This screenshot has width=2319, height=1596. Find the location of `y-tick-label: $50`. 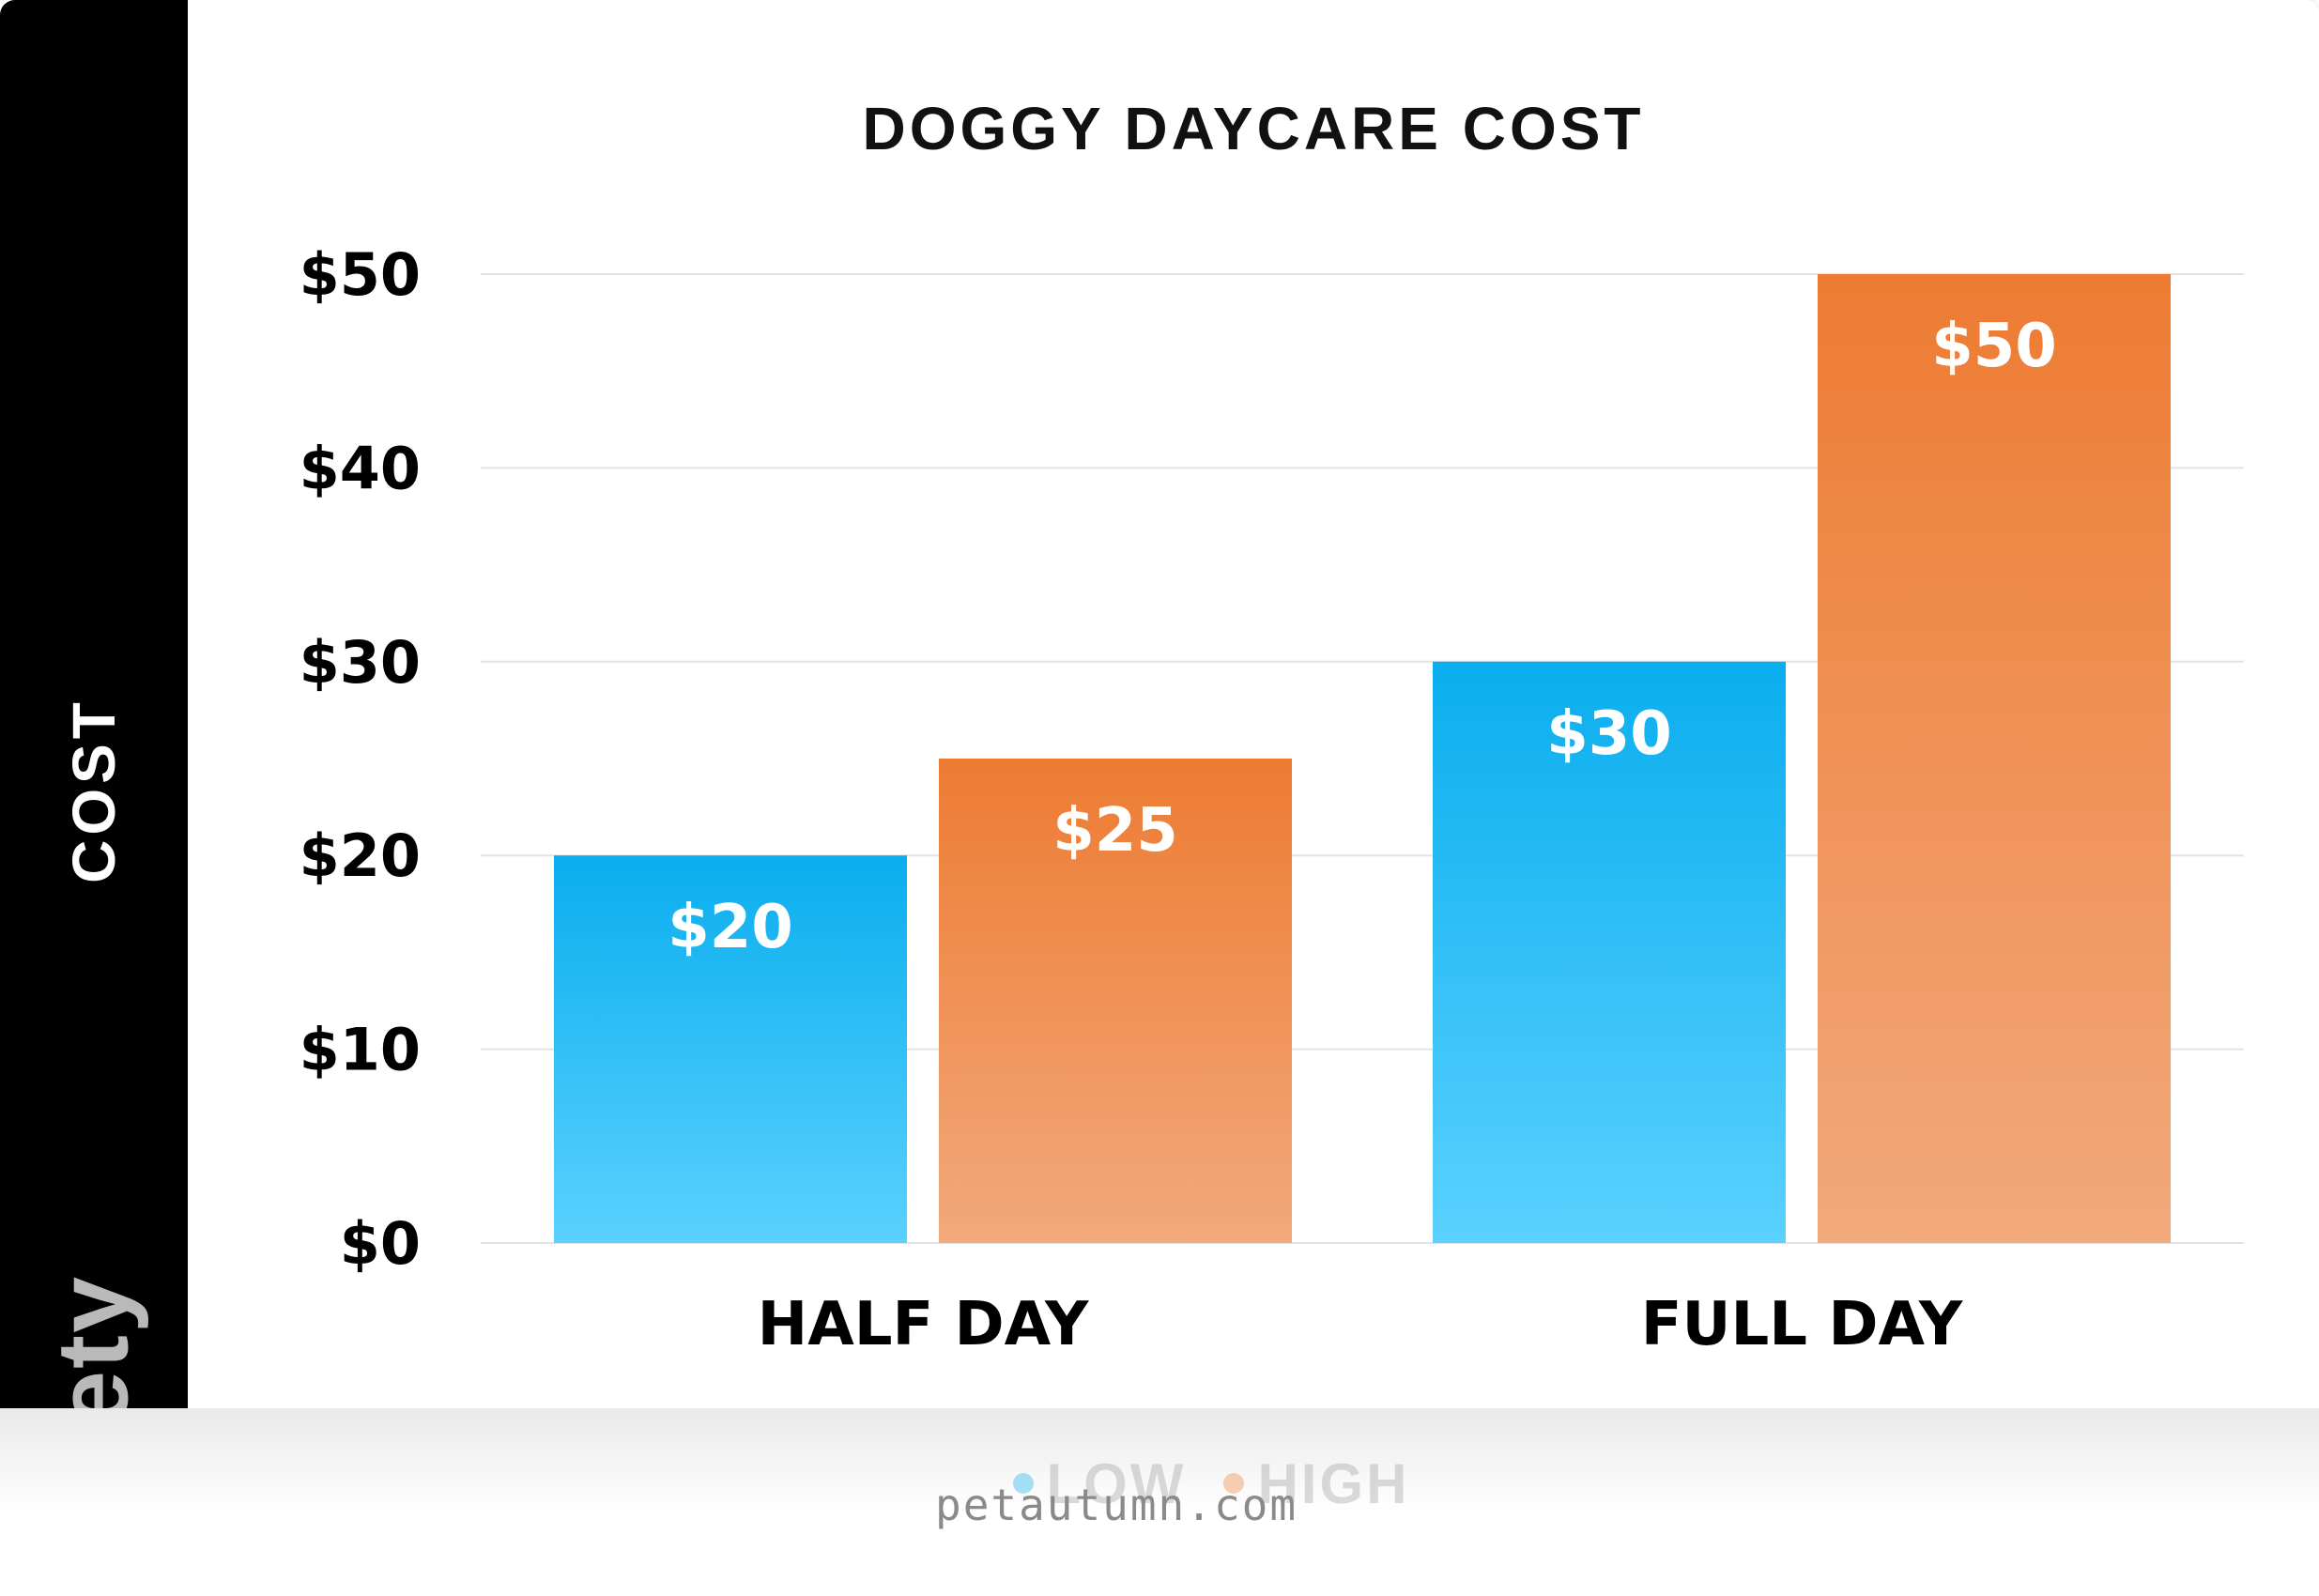

y-tick-label: $50 is located at coordinates (360, 275).